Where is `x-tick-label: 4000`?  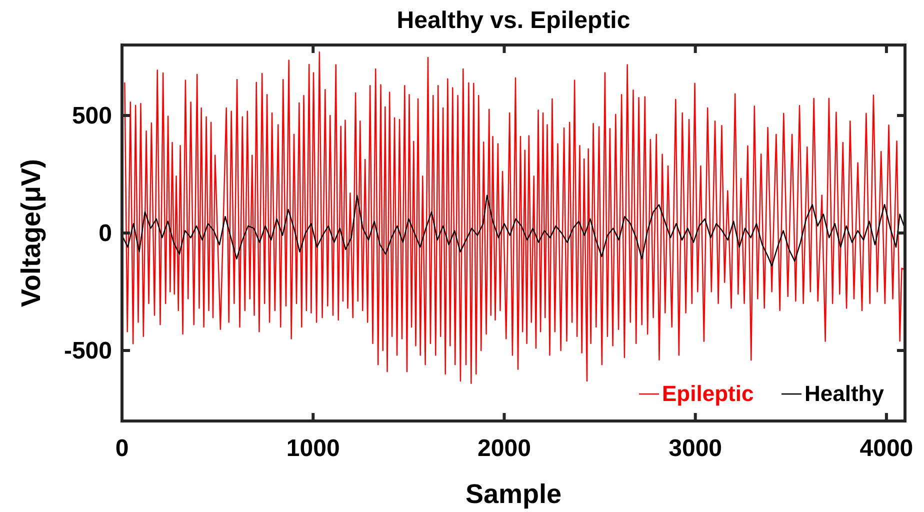
x-tick-label: 4000 is located at coordinates (887, 448).